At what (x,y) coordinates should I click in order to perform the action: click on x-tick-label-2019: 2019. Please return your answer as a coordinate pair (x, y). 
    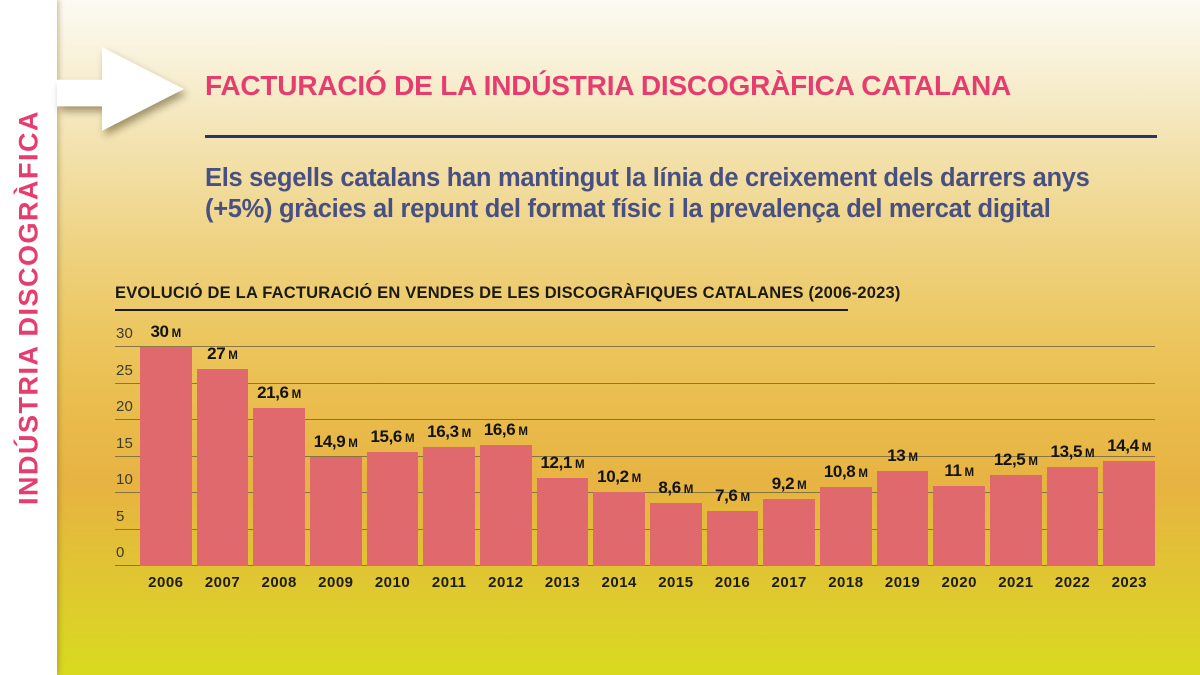
    Looking at the image, I should click on (902, 582).